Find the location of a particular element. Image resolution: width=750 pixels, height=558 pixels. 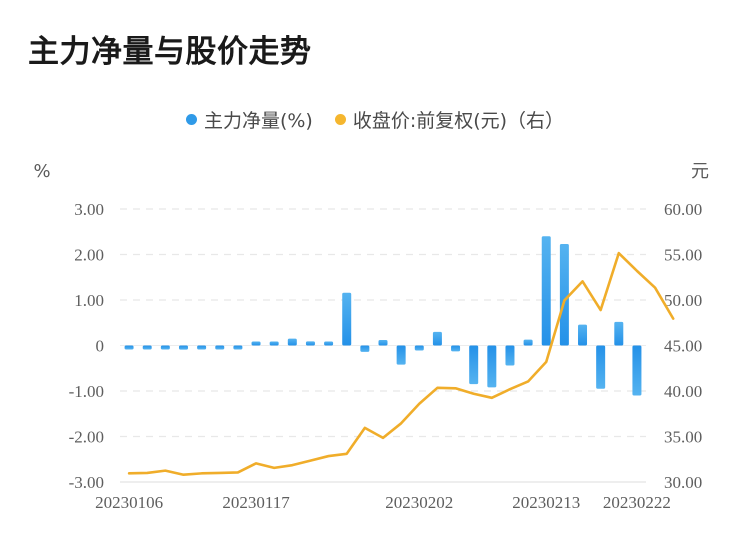

right-tick-label: 40.00 is located at coordinates (683, 391).